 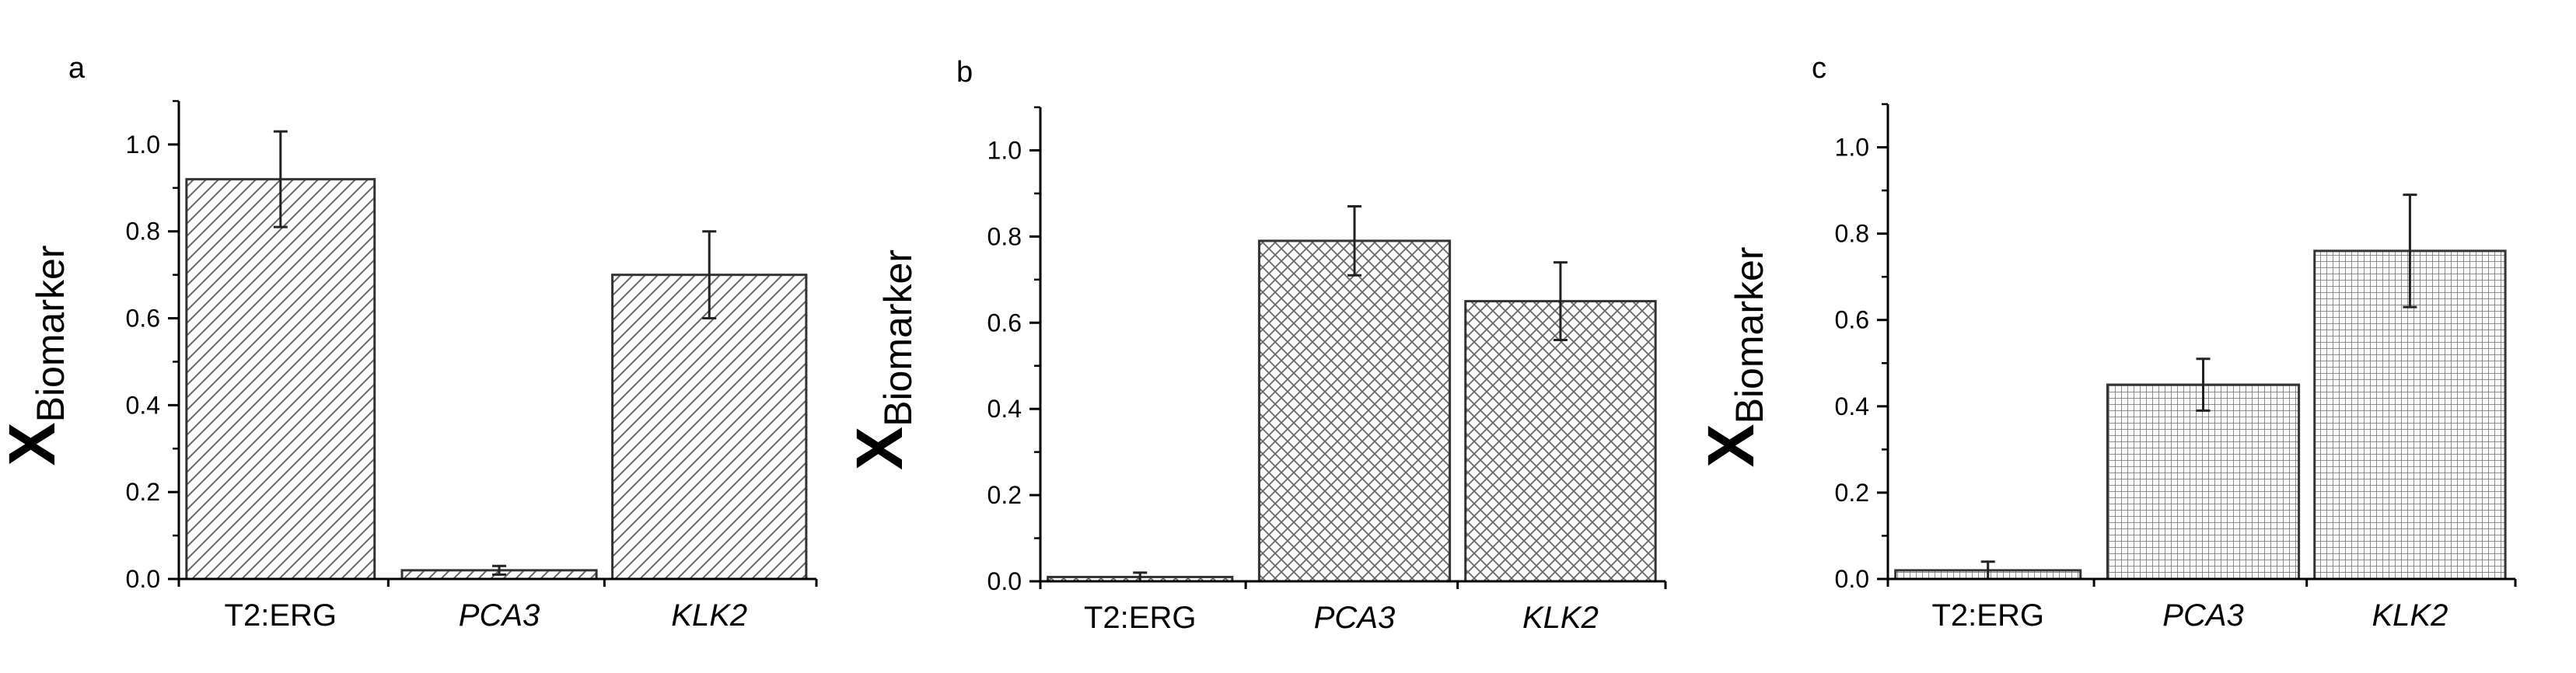 I want to click on bar-t2-erg, so click(x=280, y=380).